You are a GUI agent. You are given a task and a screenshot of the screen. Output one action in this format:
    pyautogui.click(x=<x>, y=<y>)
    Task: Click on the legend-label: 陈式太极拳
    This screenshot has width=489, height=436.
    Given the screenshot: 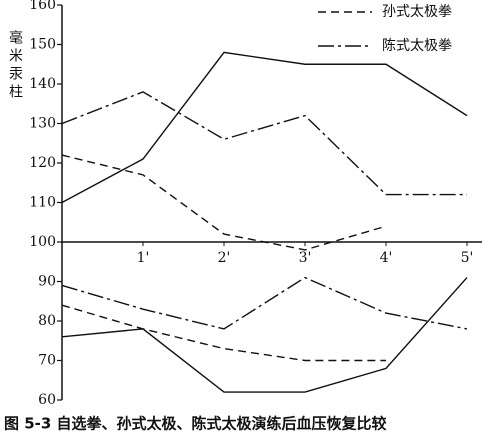 What is the action you would take?
    pyautogui.click(x=417, y=45)
    